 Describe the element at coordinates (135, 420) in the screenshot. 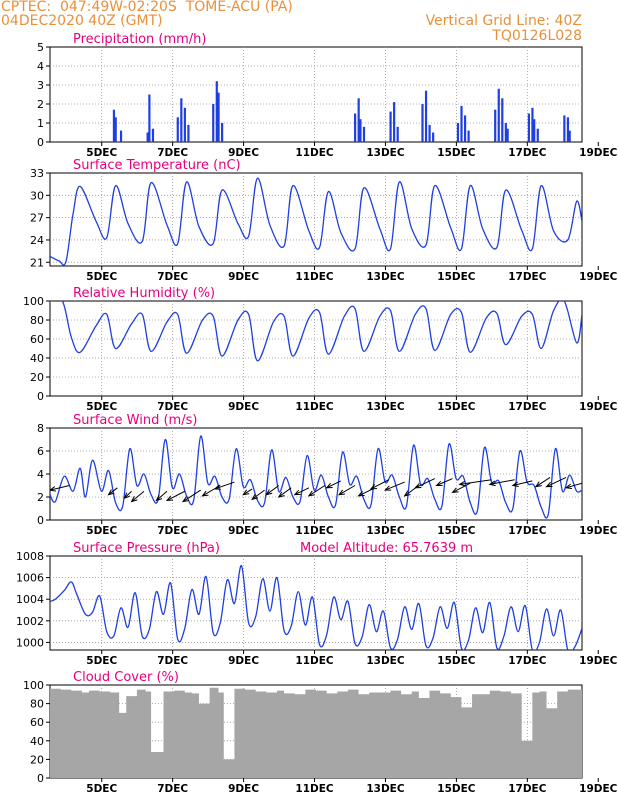

I see `wind-title: Surface Wind (m/s)` at that location.